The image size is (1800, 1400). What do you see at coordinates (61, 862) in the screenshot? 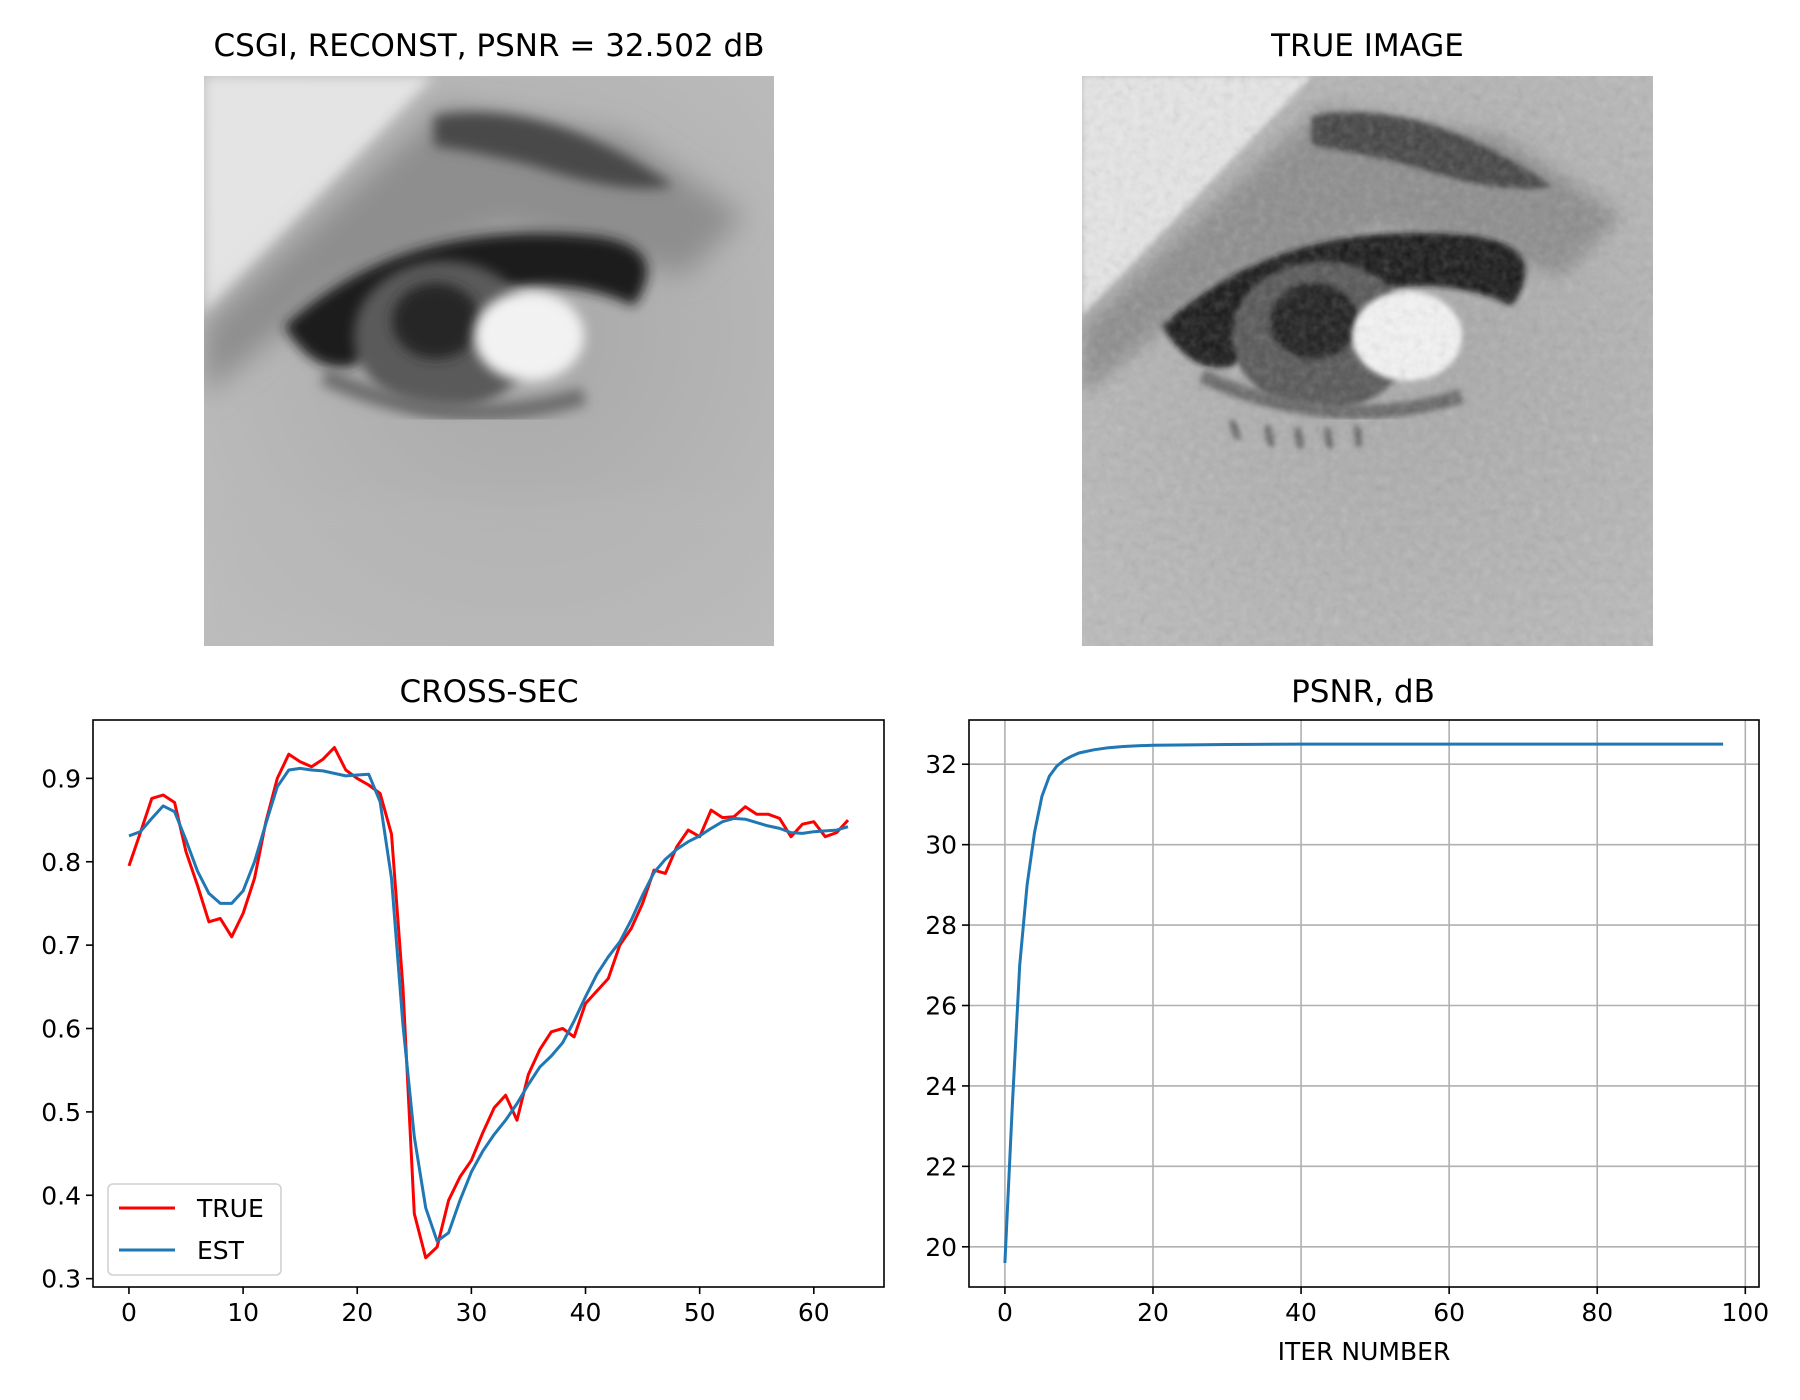
I see `y-tick-label: 0.8` at bounding box center [61, 862].